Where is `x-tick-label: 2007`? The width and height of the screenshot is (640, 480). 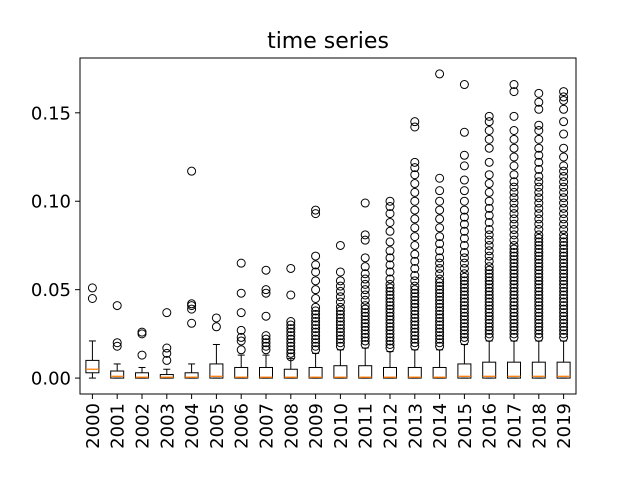
x-tick-label: 2007 is located at coordinates (267, 426).